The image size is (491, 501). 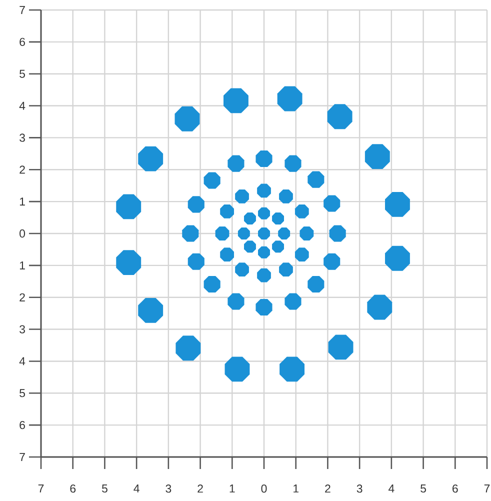 What do you see at coordinates (264, 488) in the screenshot?
I see `x-tick-label: 0` at bounding box center [264, 488].